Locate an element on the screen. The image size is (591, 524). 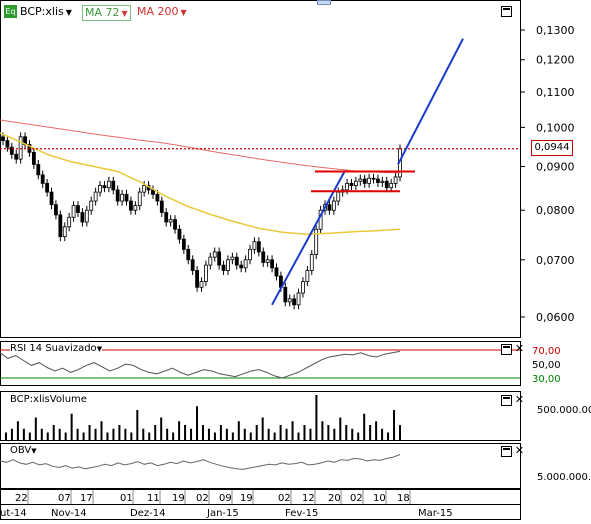
time-month-label: Mar-15 is located at coordinates (435, 513).